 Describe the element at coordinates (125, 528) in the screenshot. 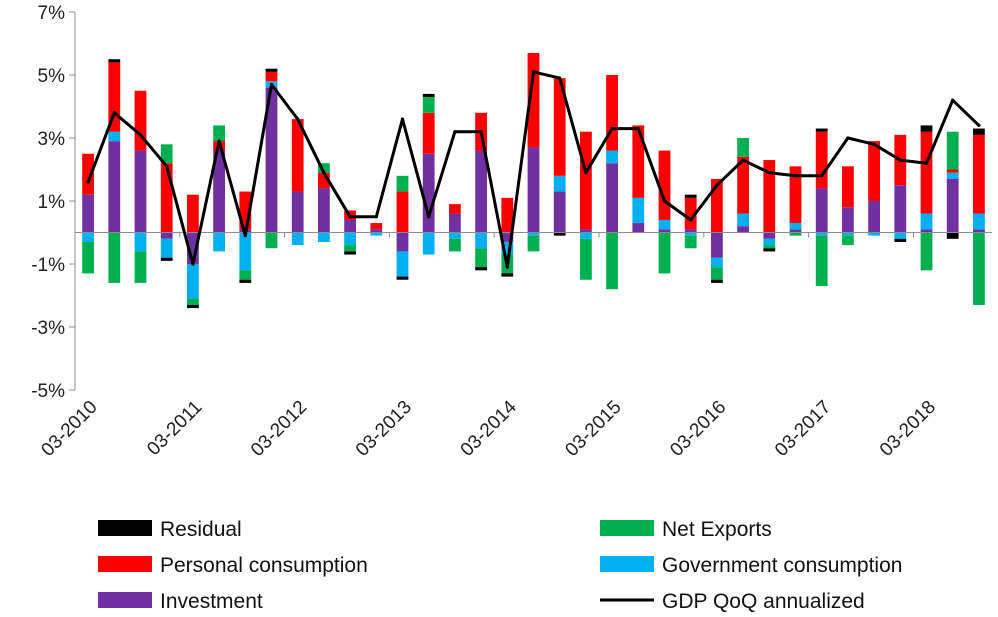

I see `legend-swatch-residual` at that location.